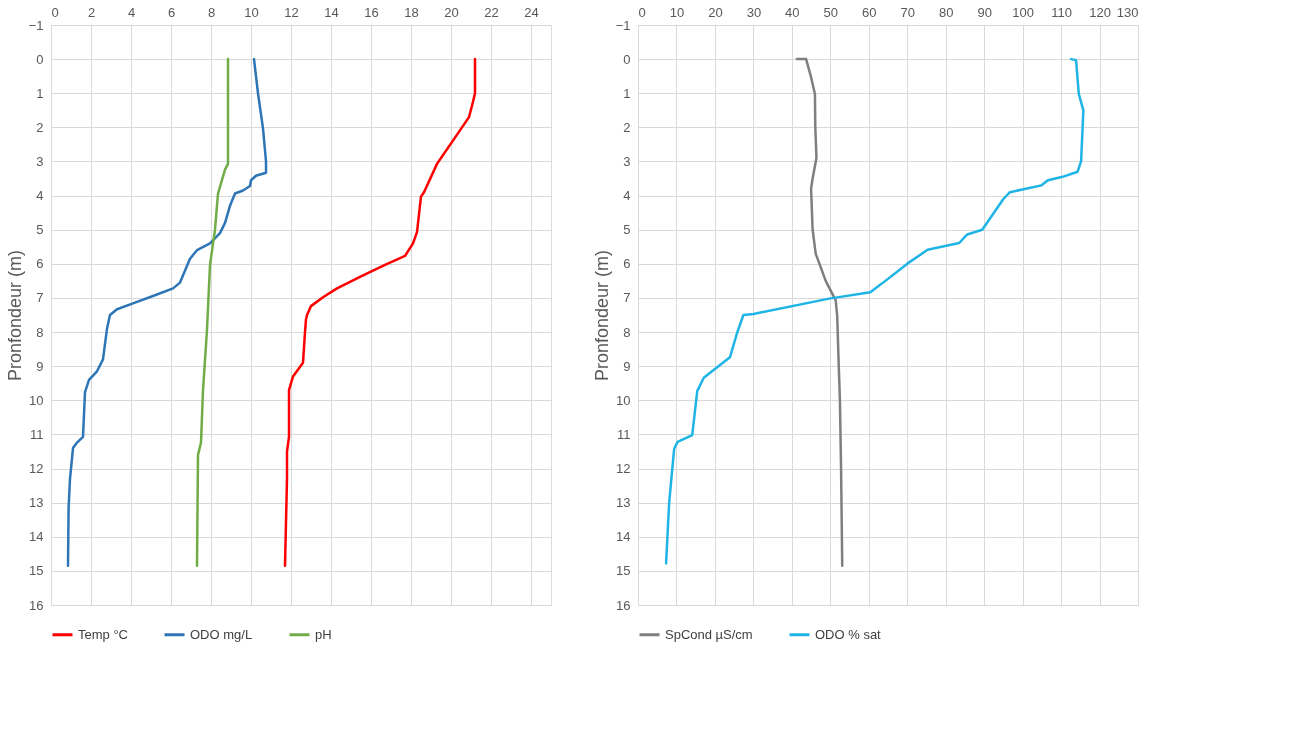 The height and width of the screenshot is (731, 1290). What do you see at coordinates (831, 12) in the screenshot?
I see `x-tick-label: 50` at bounding box center [831, 12].